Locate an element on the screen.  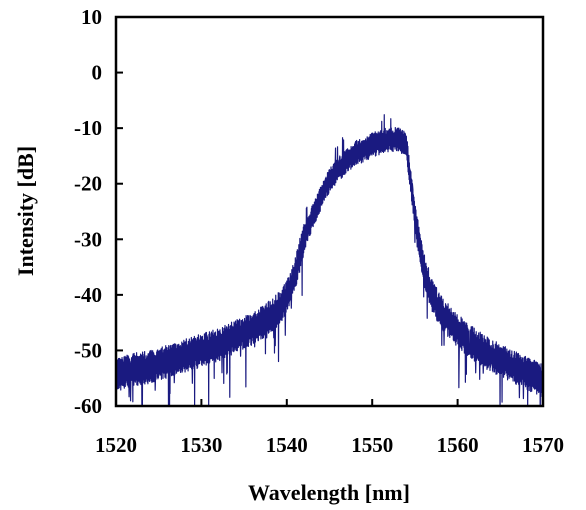
y-tick-labels: 10 0 -10 -20 -30 -40 -50 -60 is located at coordinates (88, 211).